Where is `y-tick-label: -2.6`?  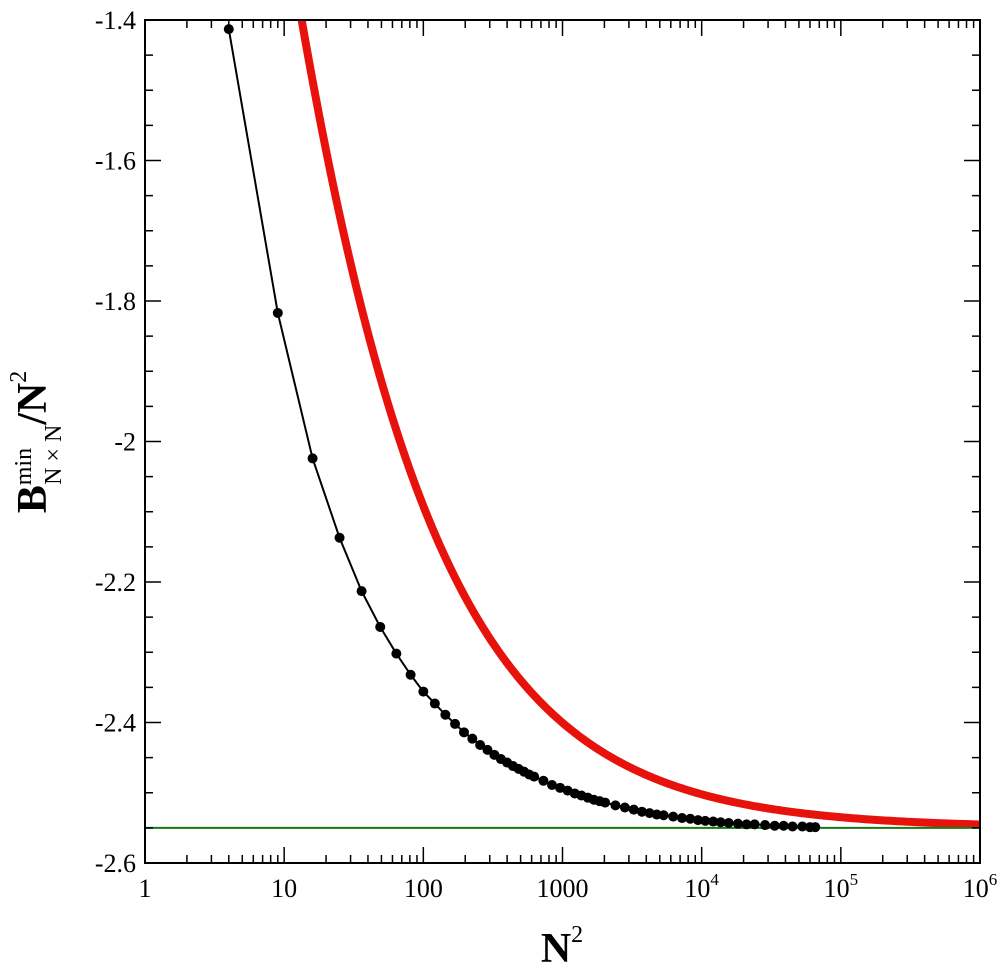
y-tick-label: -2.6 is located at coordinates (115, 863).